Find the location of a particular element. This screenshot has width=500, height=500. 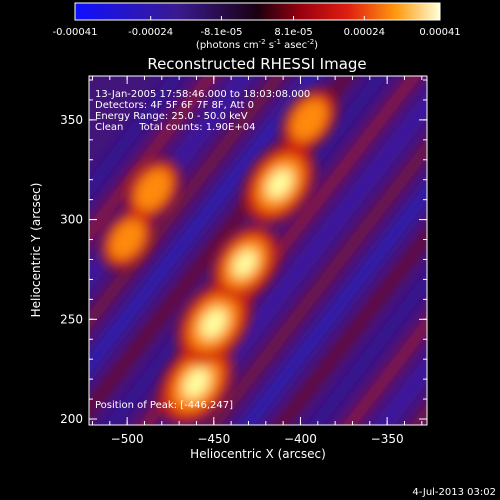

y-tick-label: 250 is located at coordinates (71, 319).